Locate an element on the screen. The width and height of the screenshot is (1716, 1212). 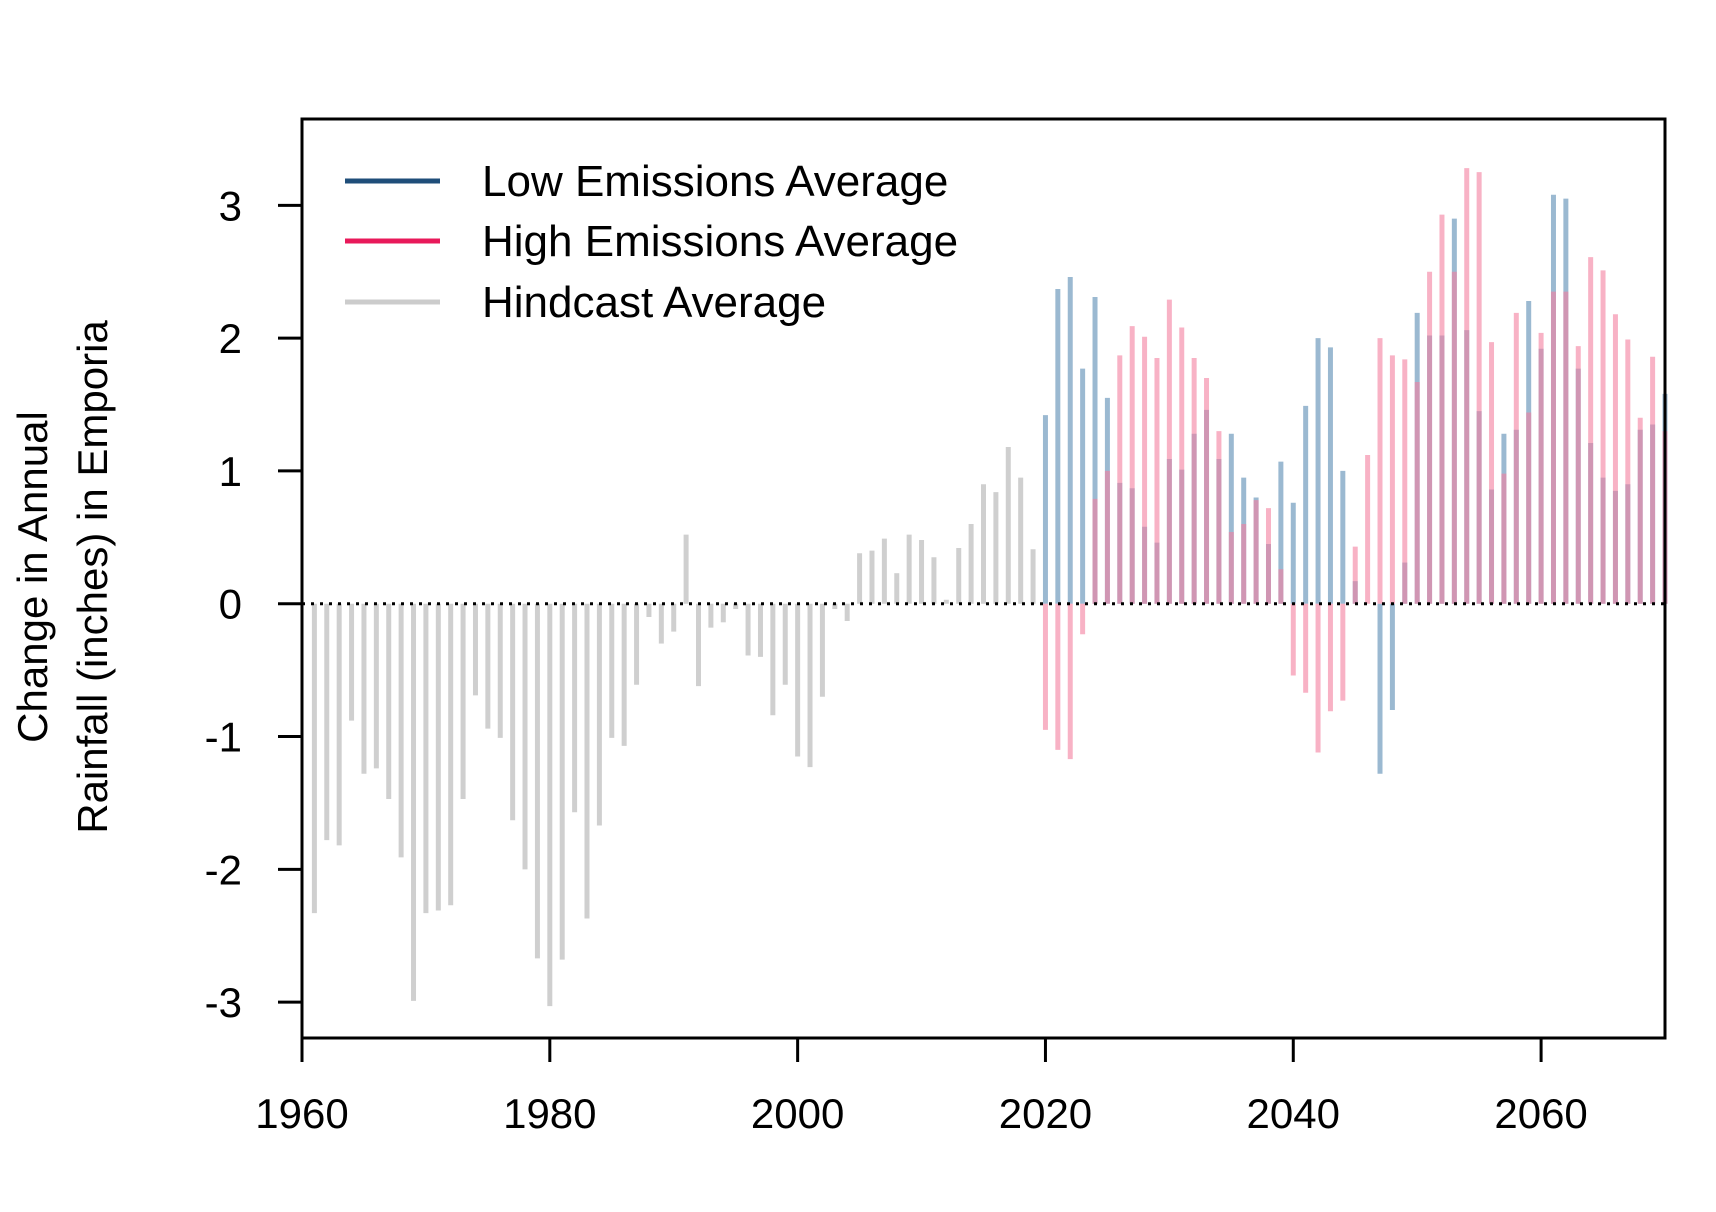
y-tick-label: -3 is located at coordinates (223, 1002).